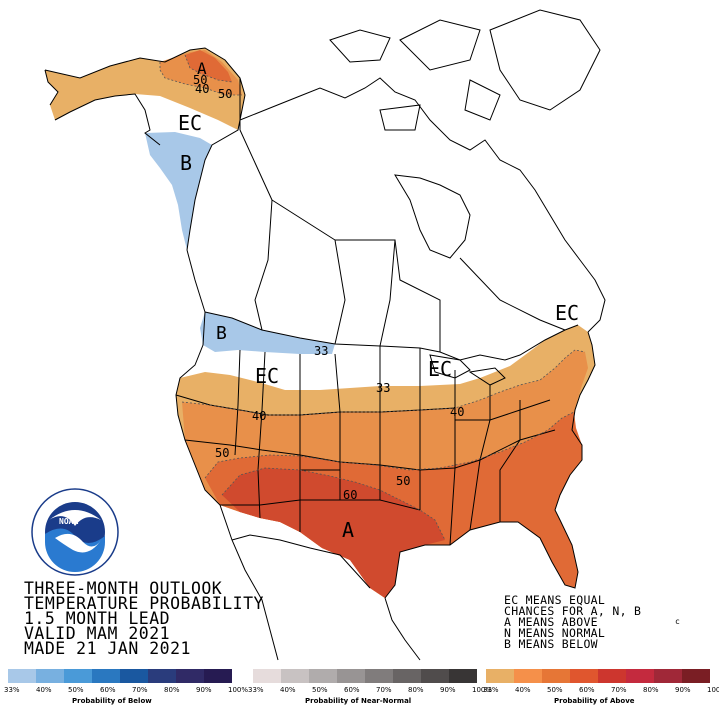 The width and height of the screenshot is (719, 707). I want to click on contour-40-east-label: 40, so click(457, 412).